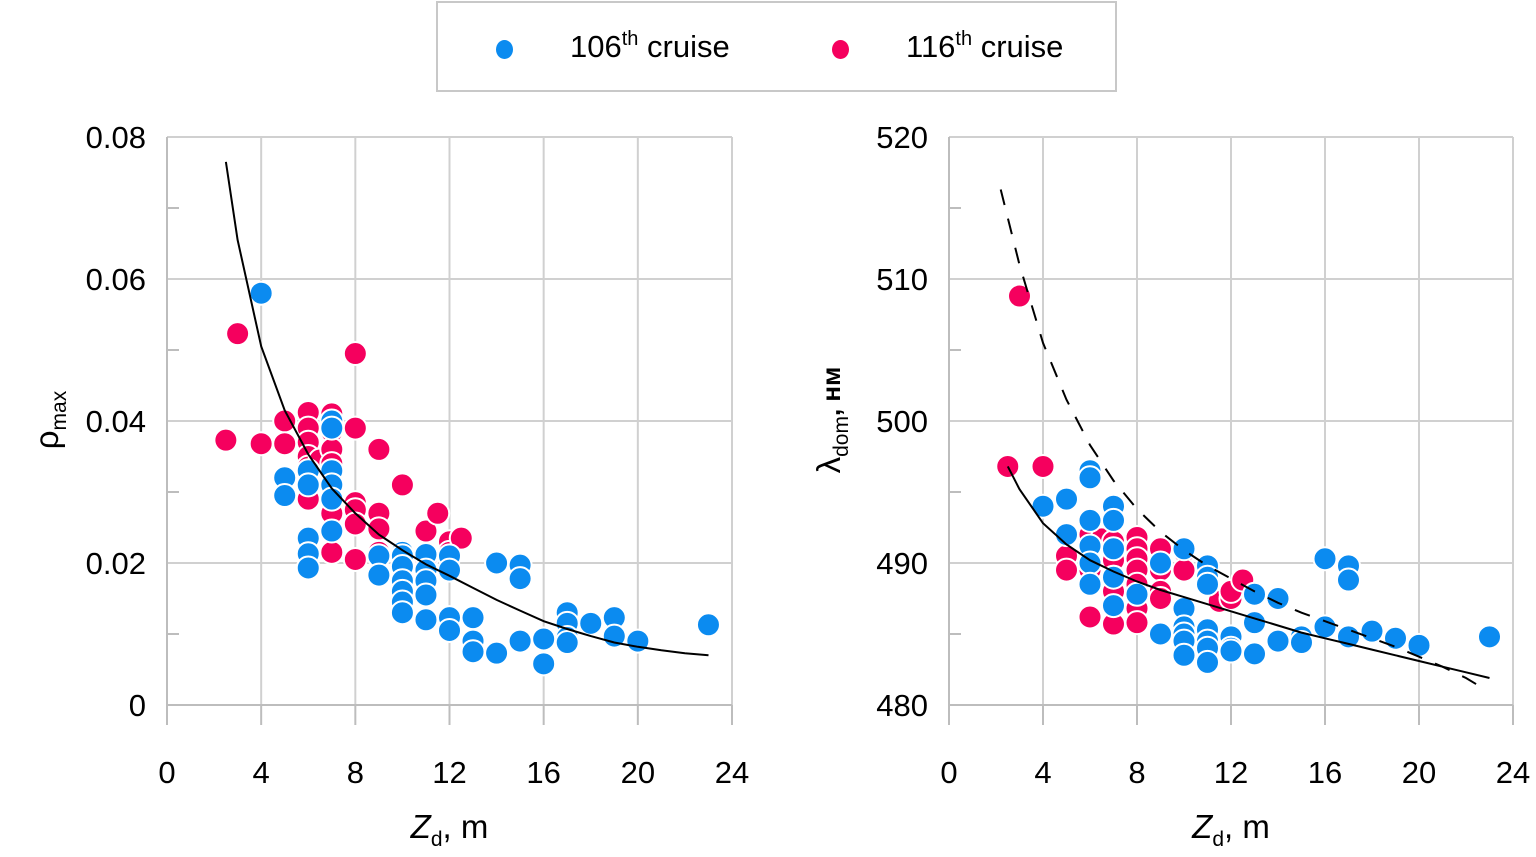 This screenshot has height=857, width=1536. What do you see at coordinates (1018, 46) in the screenshot?
I see `legend-label-116-rest: cruise` at bounding box center [1018, 46].